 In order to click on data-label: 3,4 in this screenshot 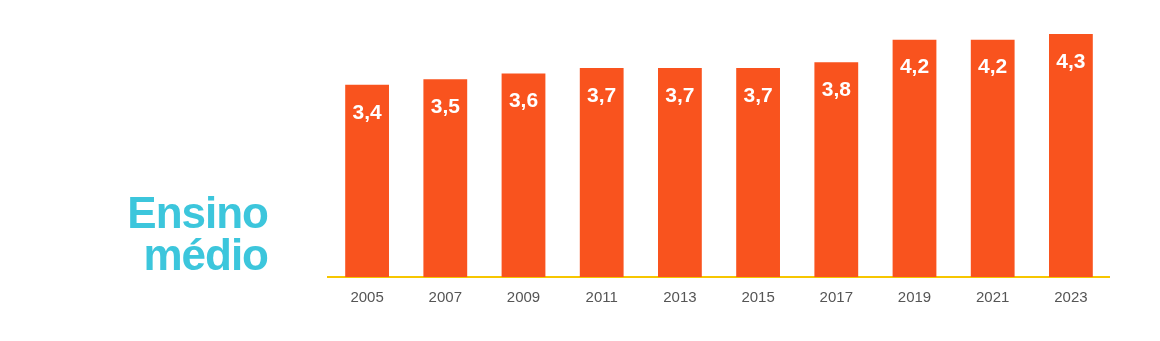, I will do `click(367, 111)`.